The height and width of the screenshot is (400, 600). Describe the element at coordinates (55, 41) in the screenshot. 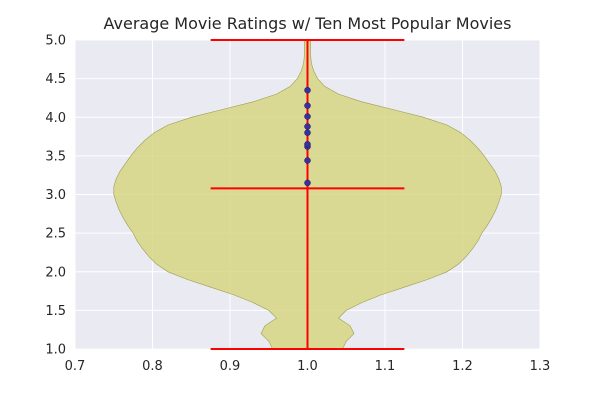

I see `y-tick-label: 5.0` at that location.